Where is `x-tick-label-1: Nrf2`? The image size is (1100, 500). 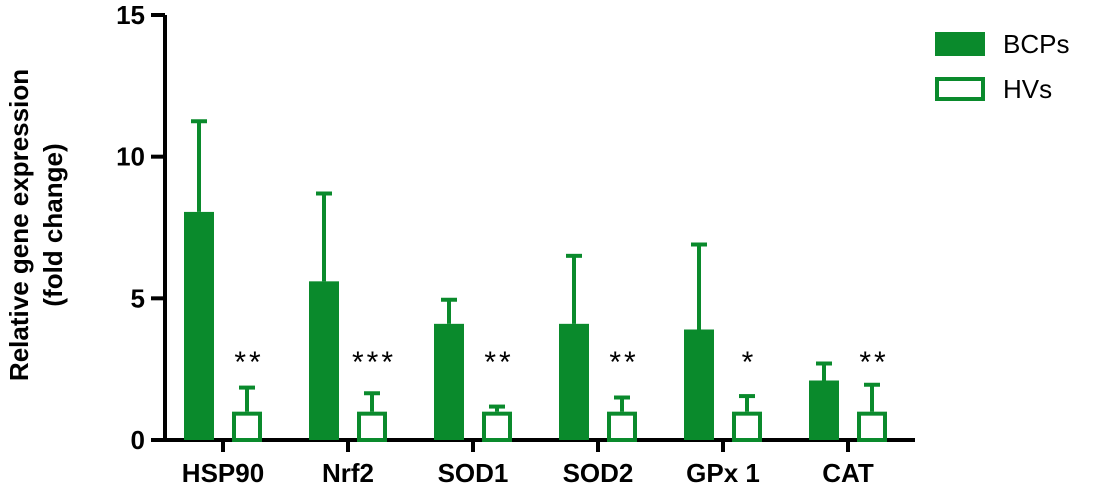
x-tick-label-1: Nrf2 is located at coordinates (348, 473).